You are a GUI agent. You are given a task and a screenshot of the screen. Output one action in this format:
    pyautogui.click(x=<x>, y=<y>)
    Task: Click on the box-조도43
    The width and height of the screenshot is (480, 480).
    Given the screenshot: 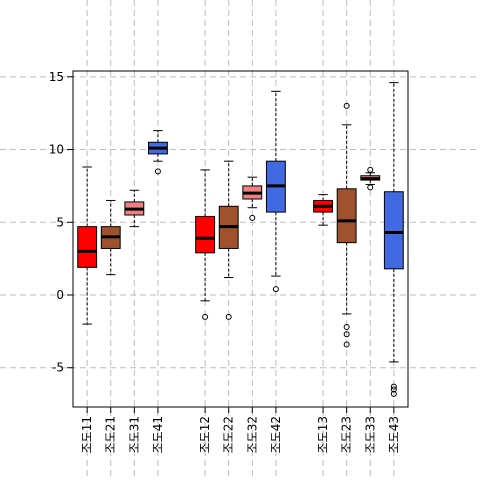 What is the action you would take?
    pyautogui.click(x=393, y=239)
    